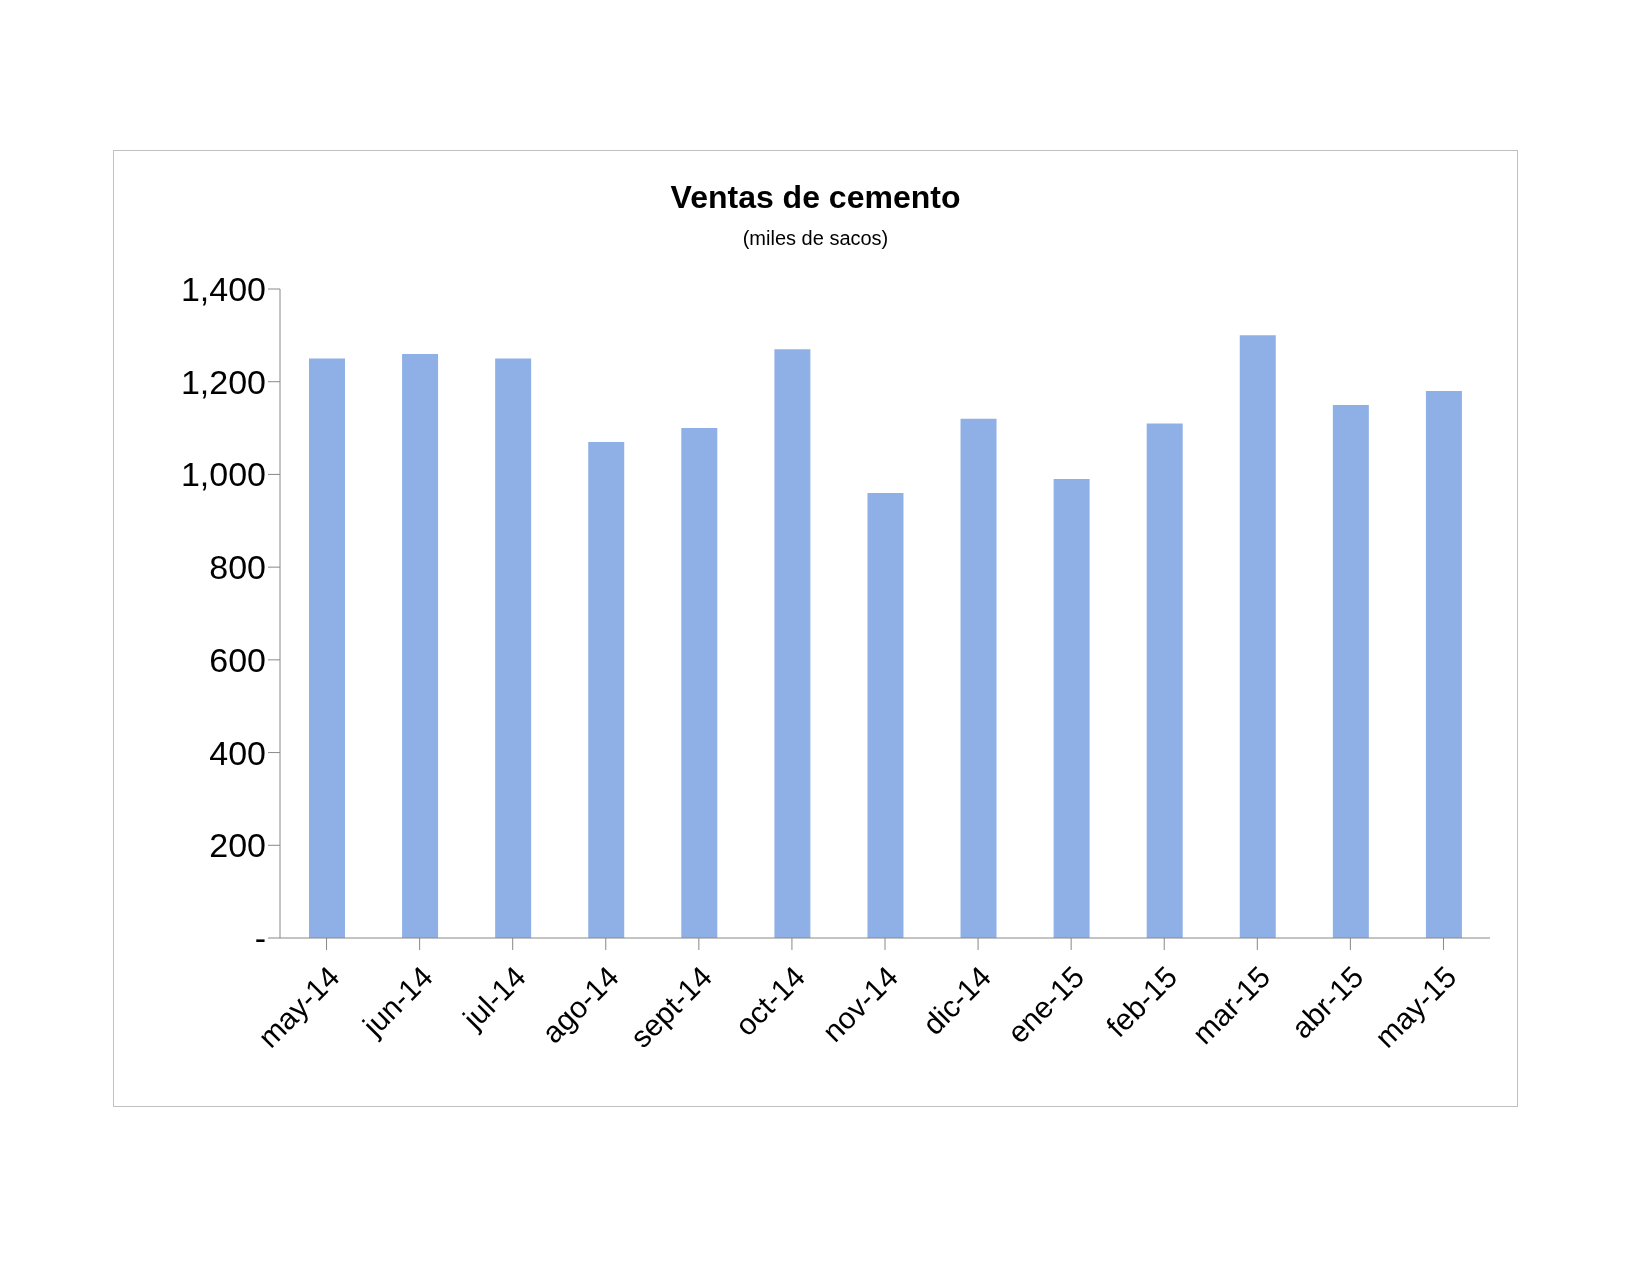 This screenshot has height=1275, width=1650. I want to click on chart-subtitle: (miles de sacos), so click(815, 238).